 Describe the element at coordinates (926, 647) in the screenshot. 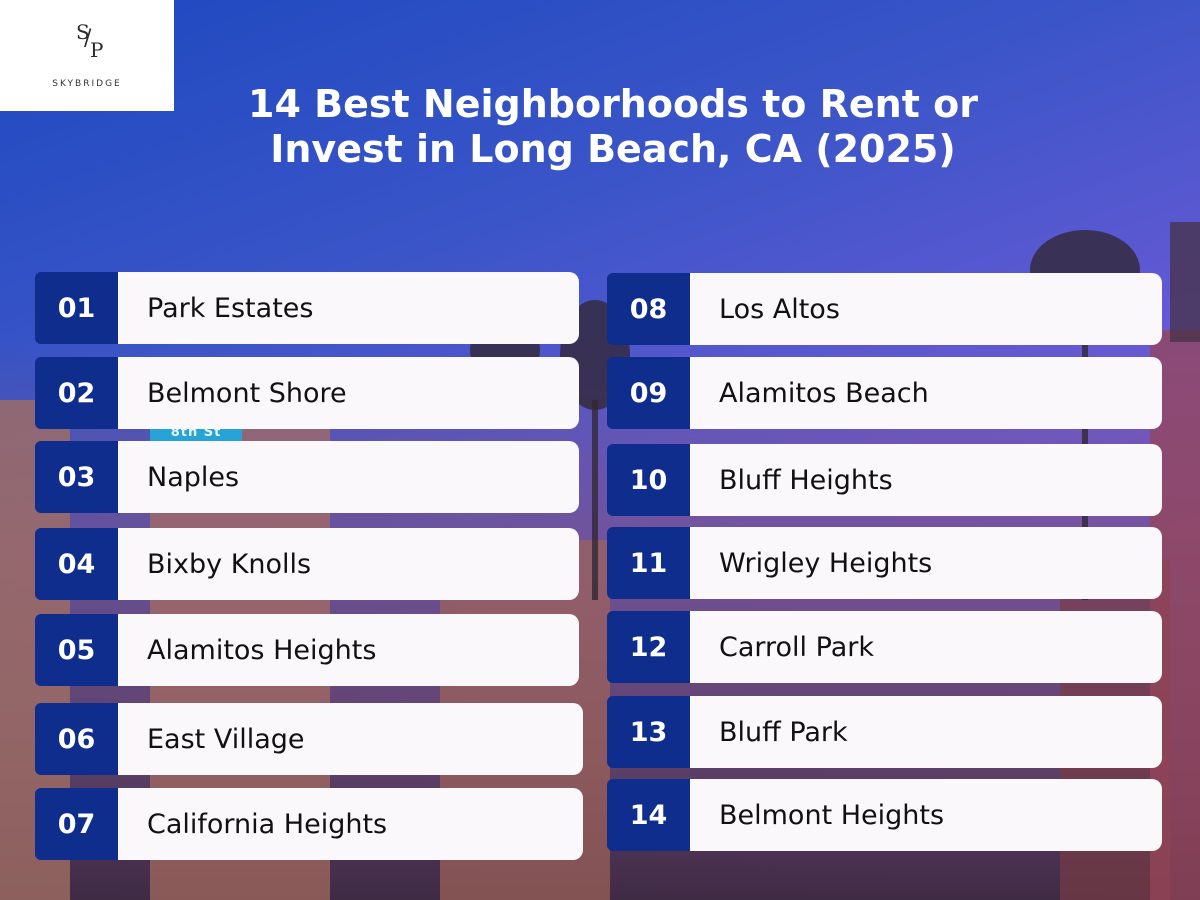

I see `item-name: Carroll Park` at that location.